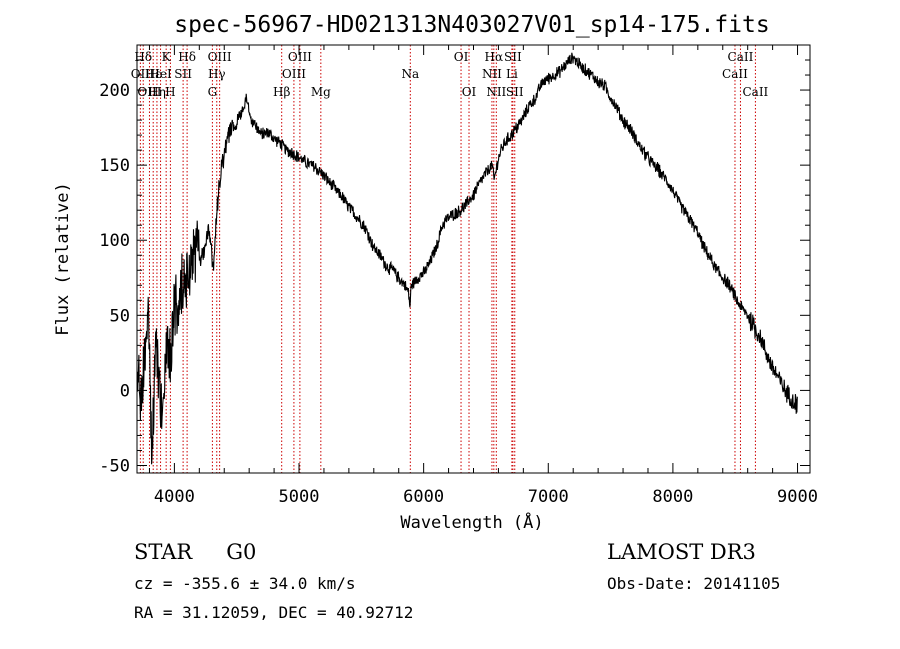  I want to click on line-marker-label: G, so click(213, 92).